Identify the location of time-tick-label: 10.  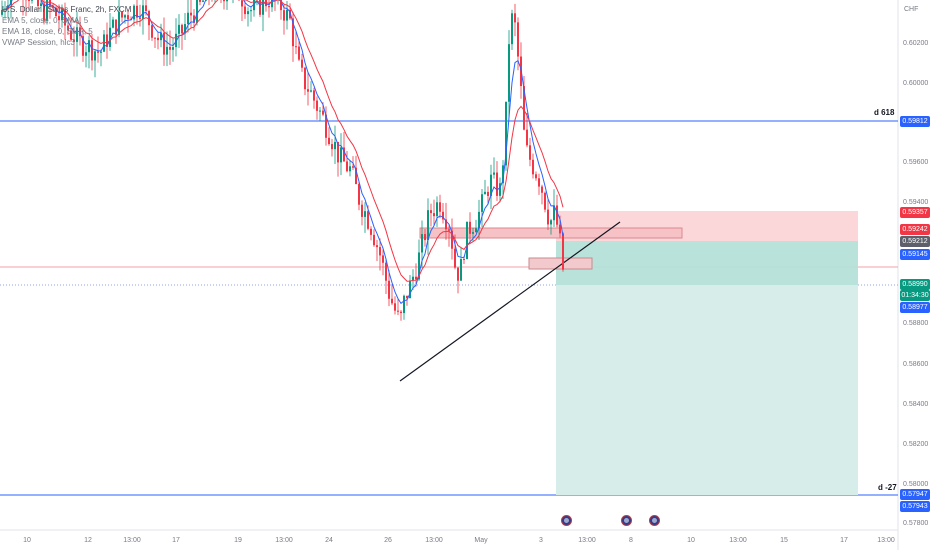
(27, 540).